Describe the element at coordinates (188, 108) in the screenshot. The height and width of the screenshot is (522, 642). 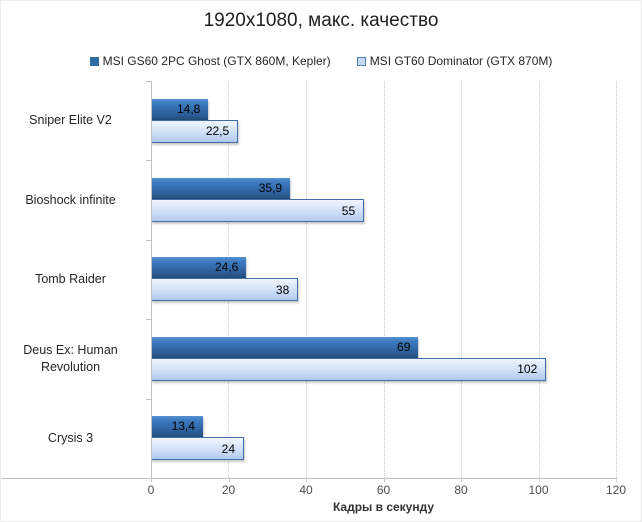
I see `bar-value-label: 14,8` at that location.